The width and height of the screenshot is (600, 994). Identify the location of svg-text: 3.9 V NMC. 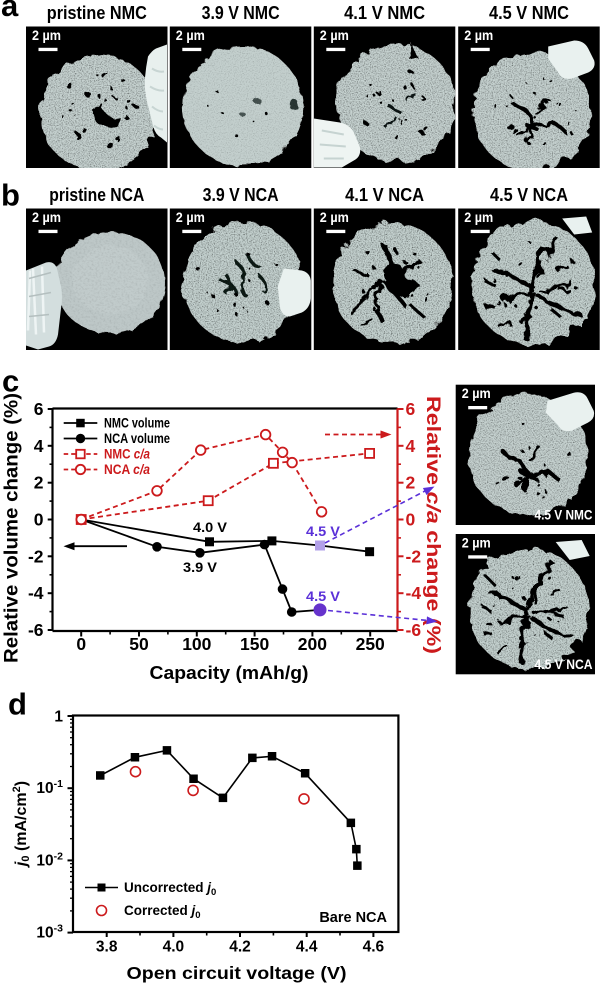
(241, 13).